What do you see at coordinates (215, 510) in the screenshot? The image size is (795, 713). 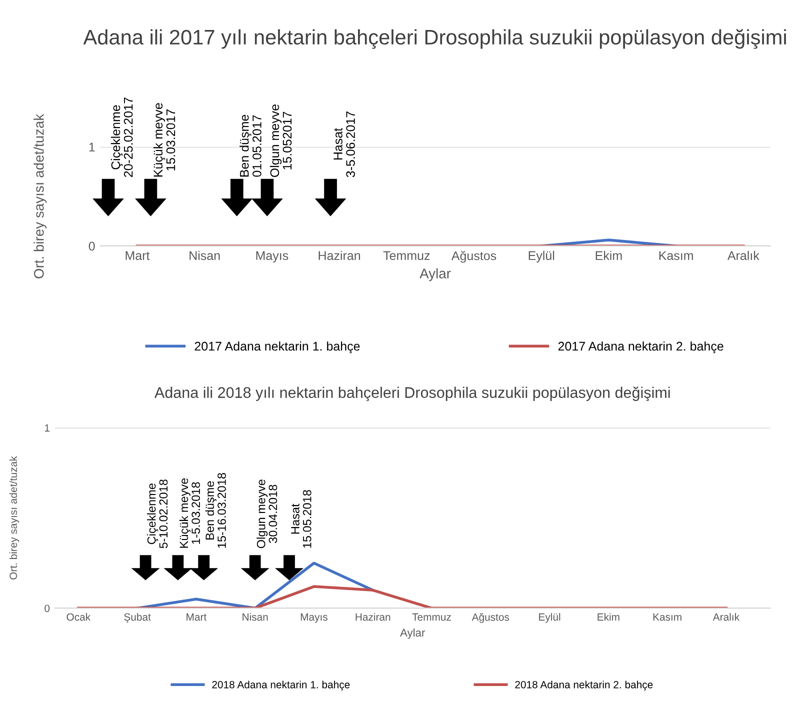 I see `annotation: Ben düşme 15-16.03.2018` at bounding box center [215, 510].